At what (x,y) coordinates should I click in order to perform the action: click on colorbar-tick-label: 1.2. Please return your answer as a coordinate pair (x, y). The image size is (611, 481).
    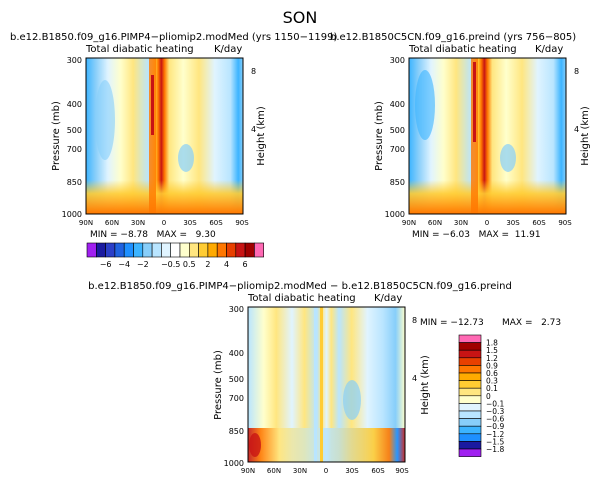
    Looking at the image, I should click on (492, 358).